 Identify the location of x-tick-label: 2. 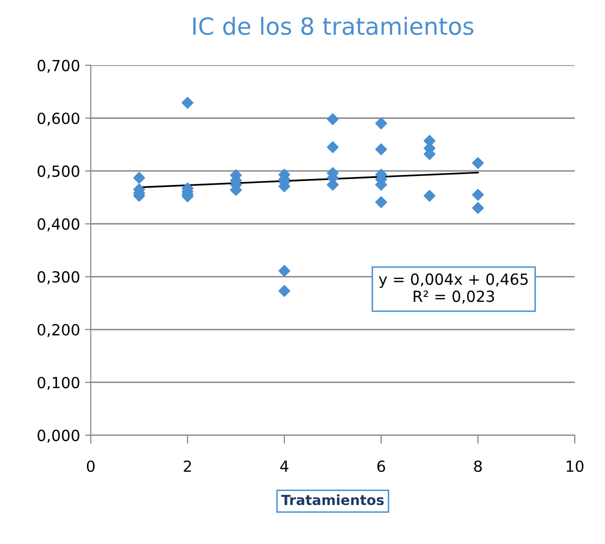
(187, 466).